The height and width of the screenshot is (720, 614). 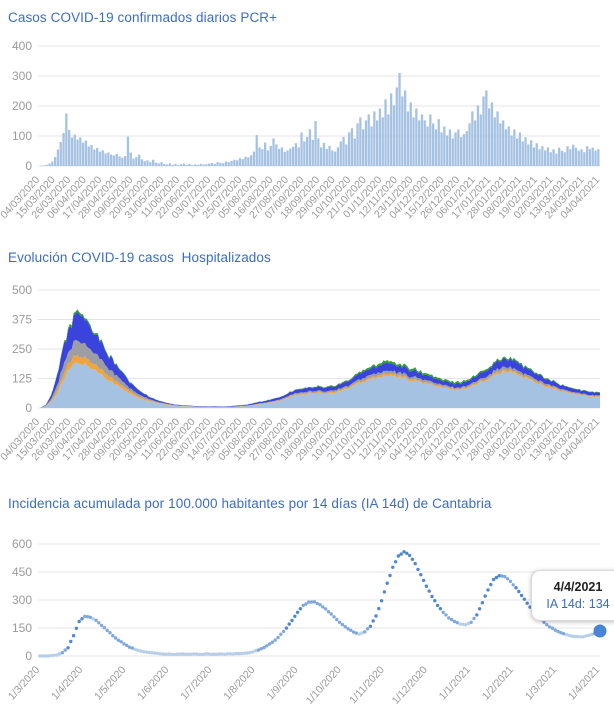 What do you see at coordinates (584, 683) in the screenshot?
I see `x-tick-label: 1/4/2021` at bounding box center [584, 683].